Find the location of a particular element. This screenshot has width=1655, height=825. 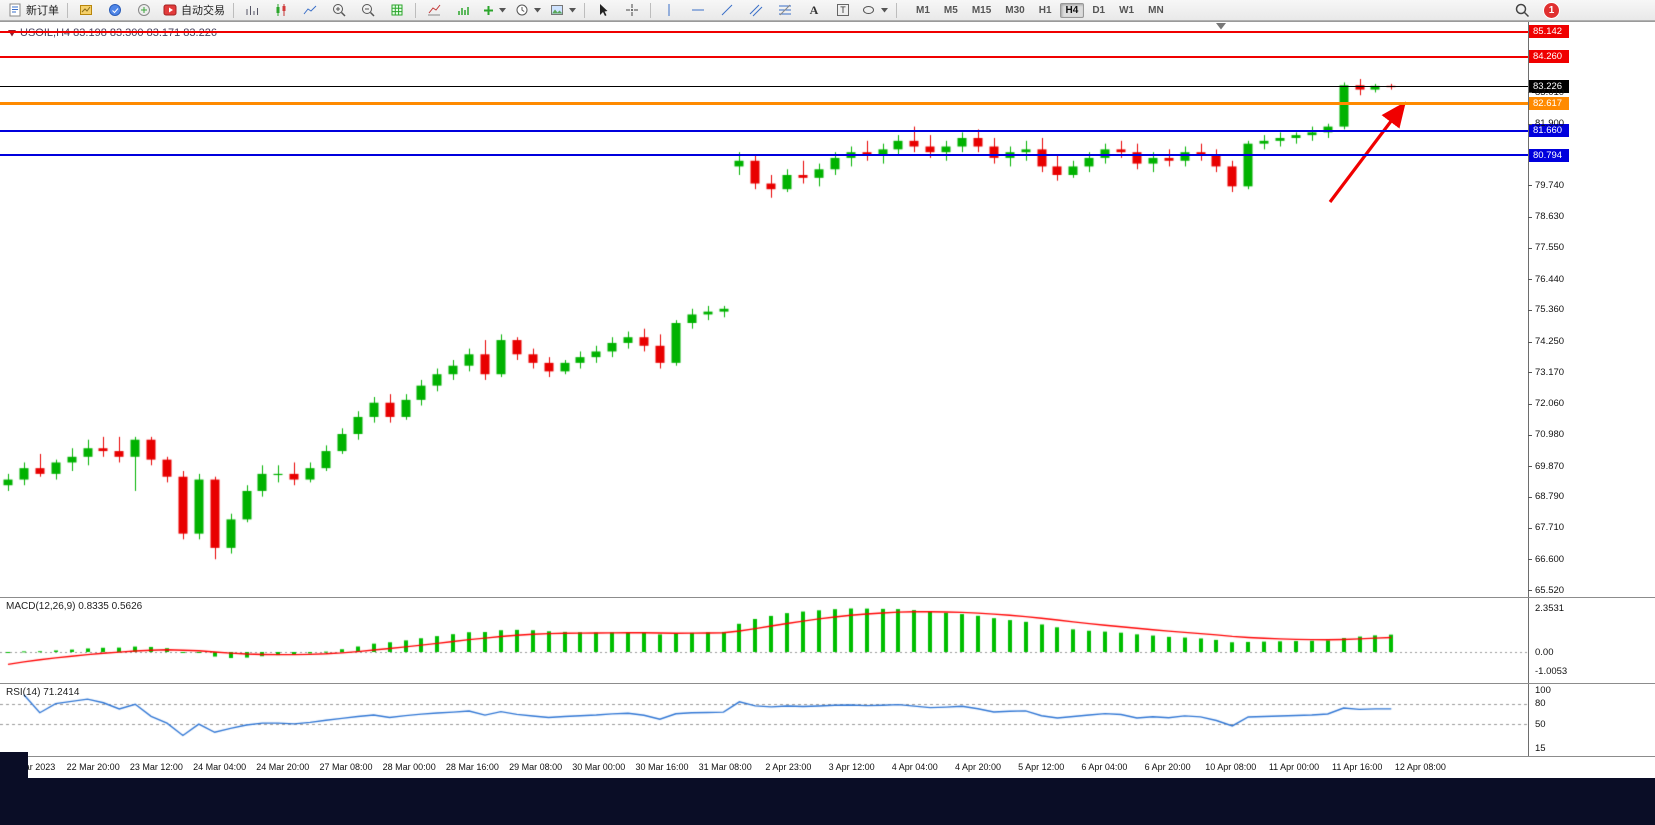

bar-chart-icon is located at coordinates (252, 10).